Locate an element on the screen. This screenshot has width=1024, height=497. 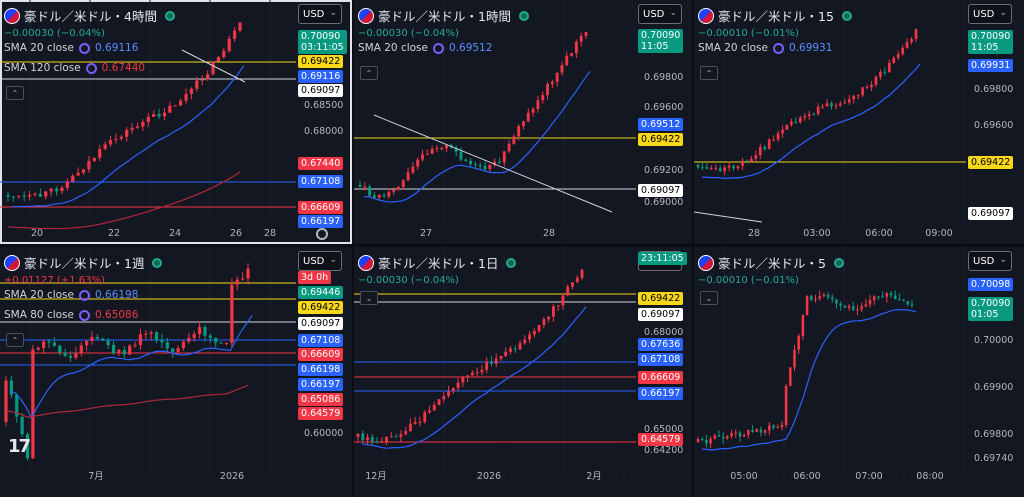
price-tag-countdown: 01:05 is located at coordinates (985, 314).